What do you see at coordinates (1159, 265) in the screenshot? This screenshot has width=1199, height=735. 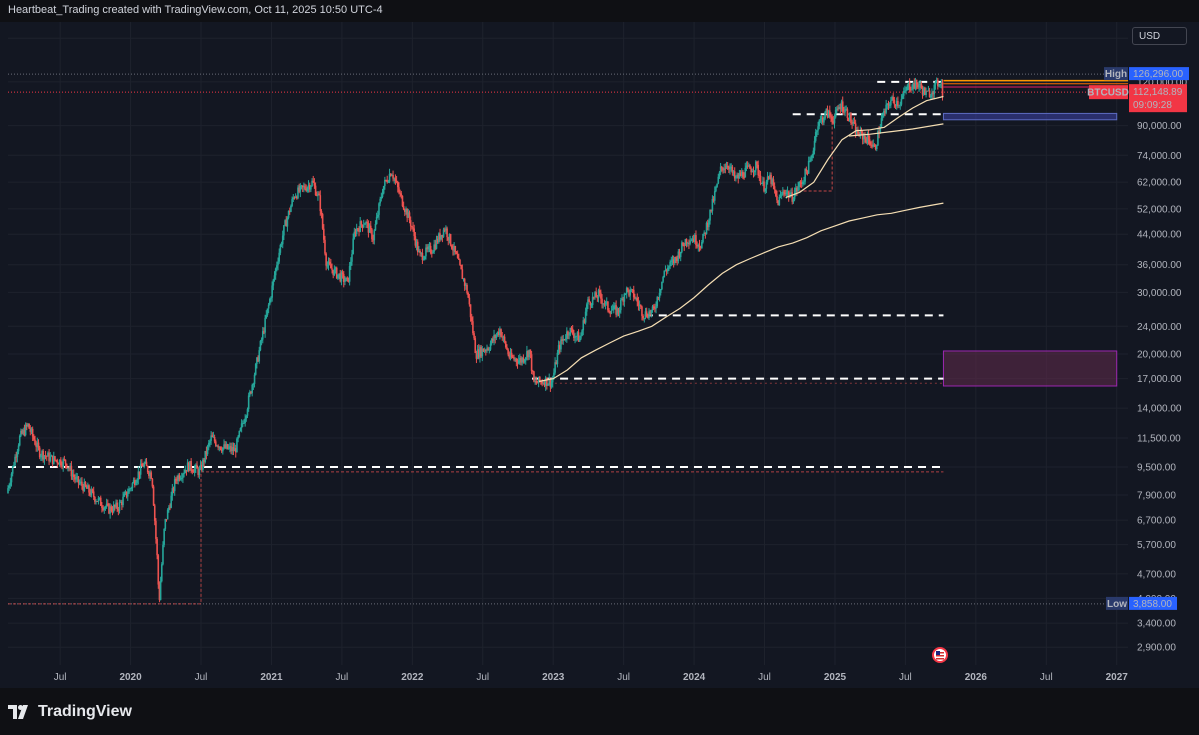 I see `price-axis-tick-label: 36,000.00` at bounding box center [1159, 265].